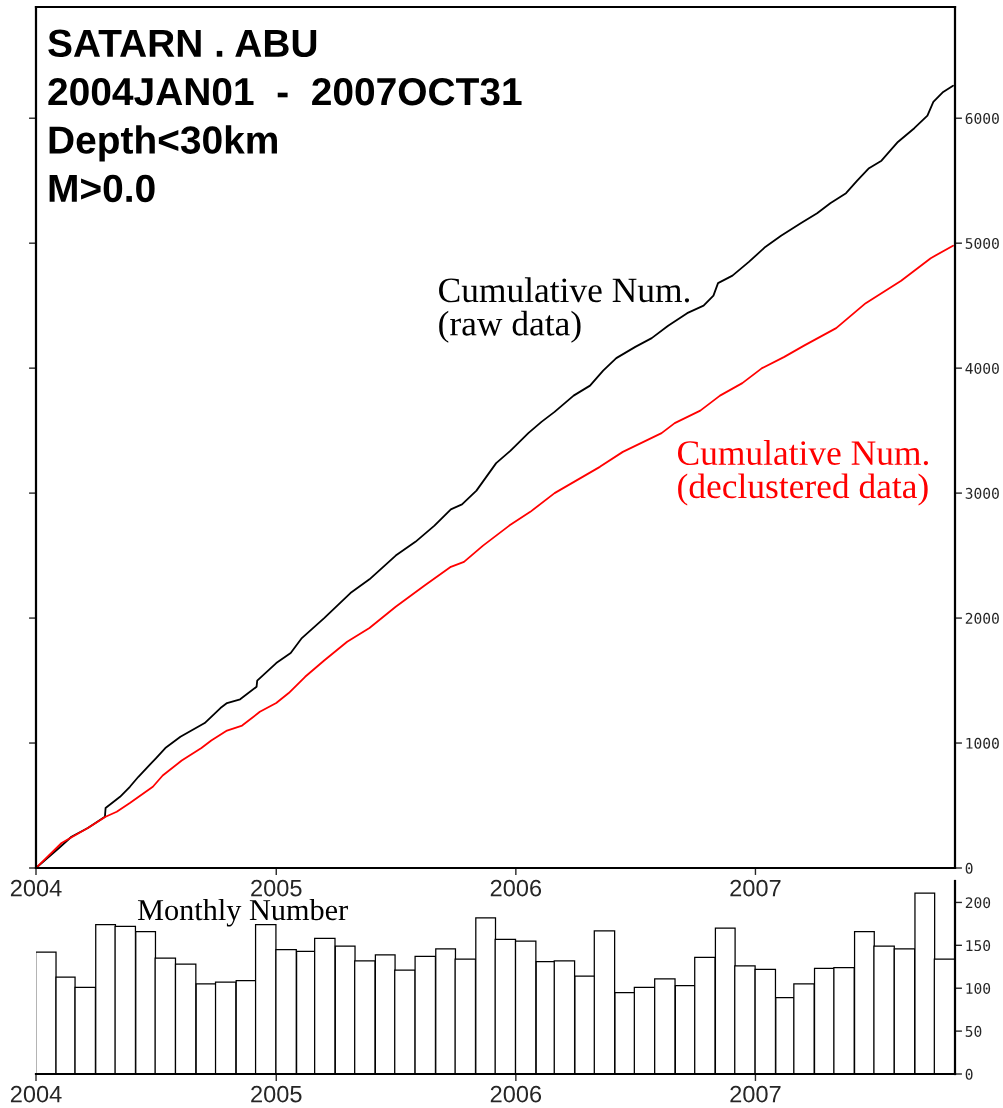 The height and width of the screenshot is (1108, 1003). I want to click on annotation: Monthly Number, so click(242, 912).